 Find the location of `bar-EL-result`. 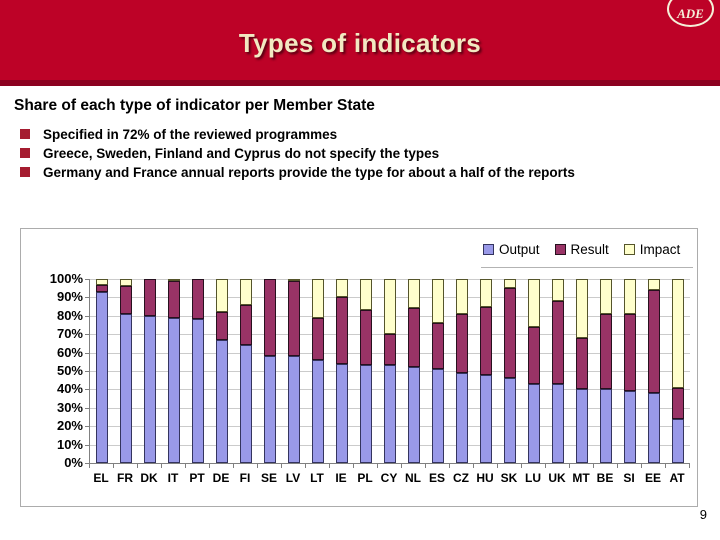

bar-EL-result is located at coordinates (102, 288).